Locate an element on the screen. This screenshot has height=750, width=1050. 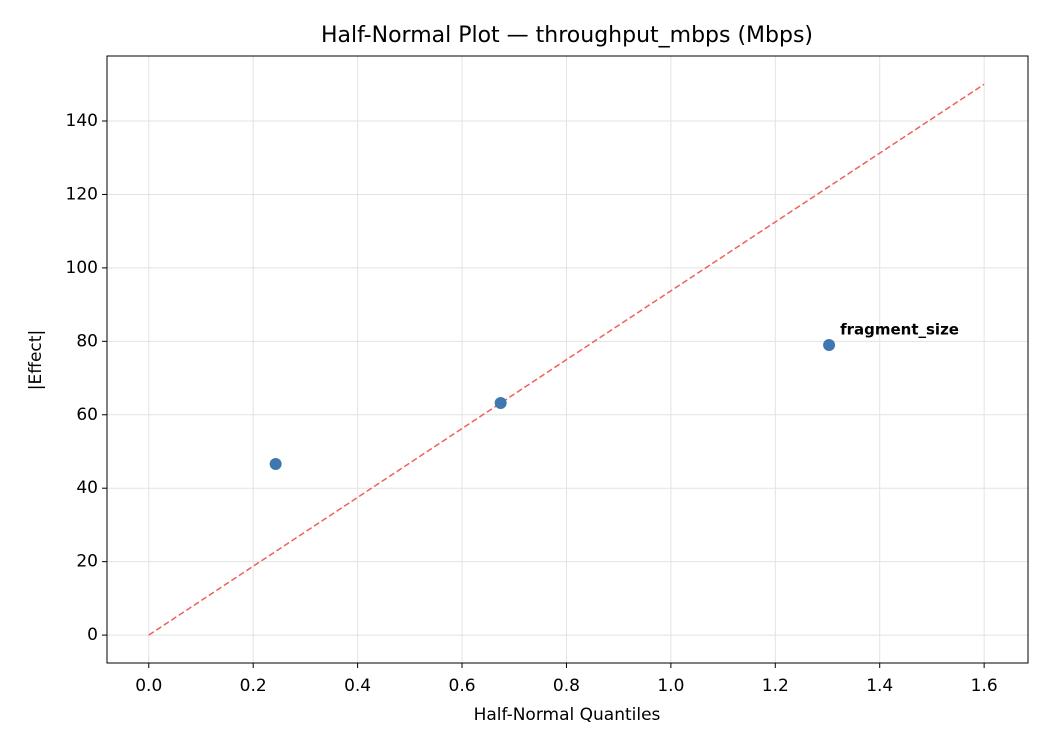
x-tick-label: 0.6 is located at coordinates (462, 686).